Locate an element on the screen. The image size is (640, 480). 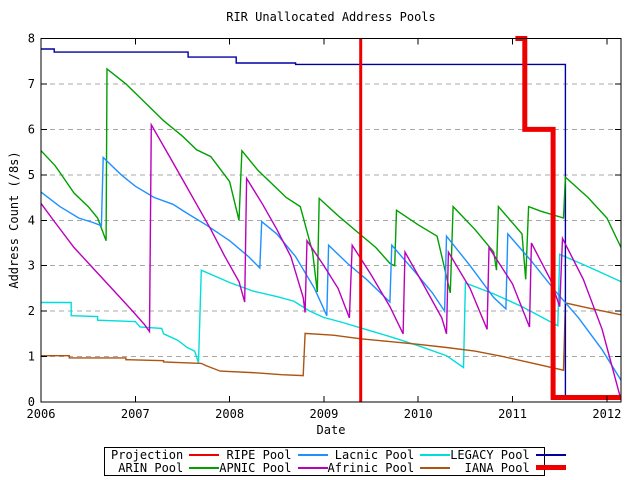
legend-item-afrinic-pool: Afrinic Pool is located at coordinates (389, 468).